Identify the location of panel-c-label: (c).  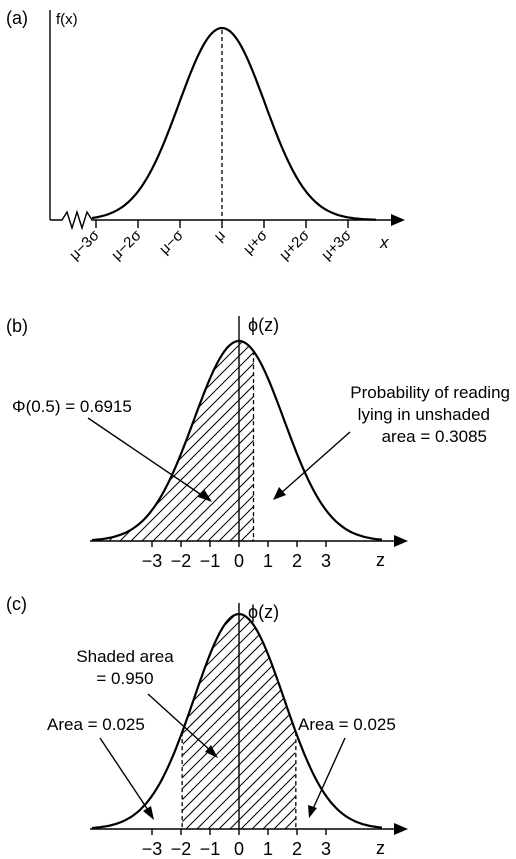
(16, 604).